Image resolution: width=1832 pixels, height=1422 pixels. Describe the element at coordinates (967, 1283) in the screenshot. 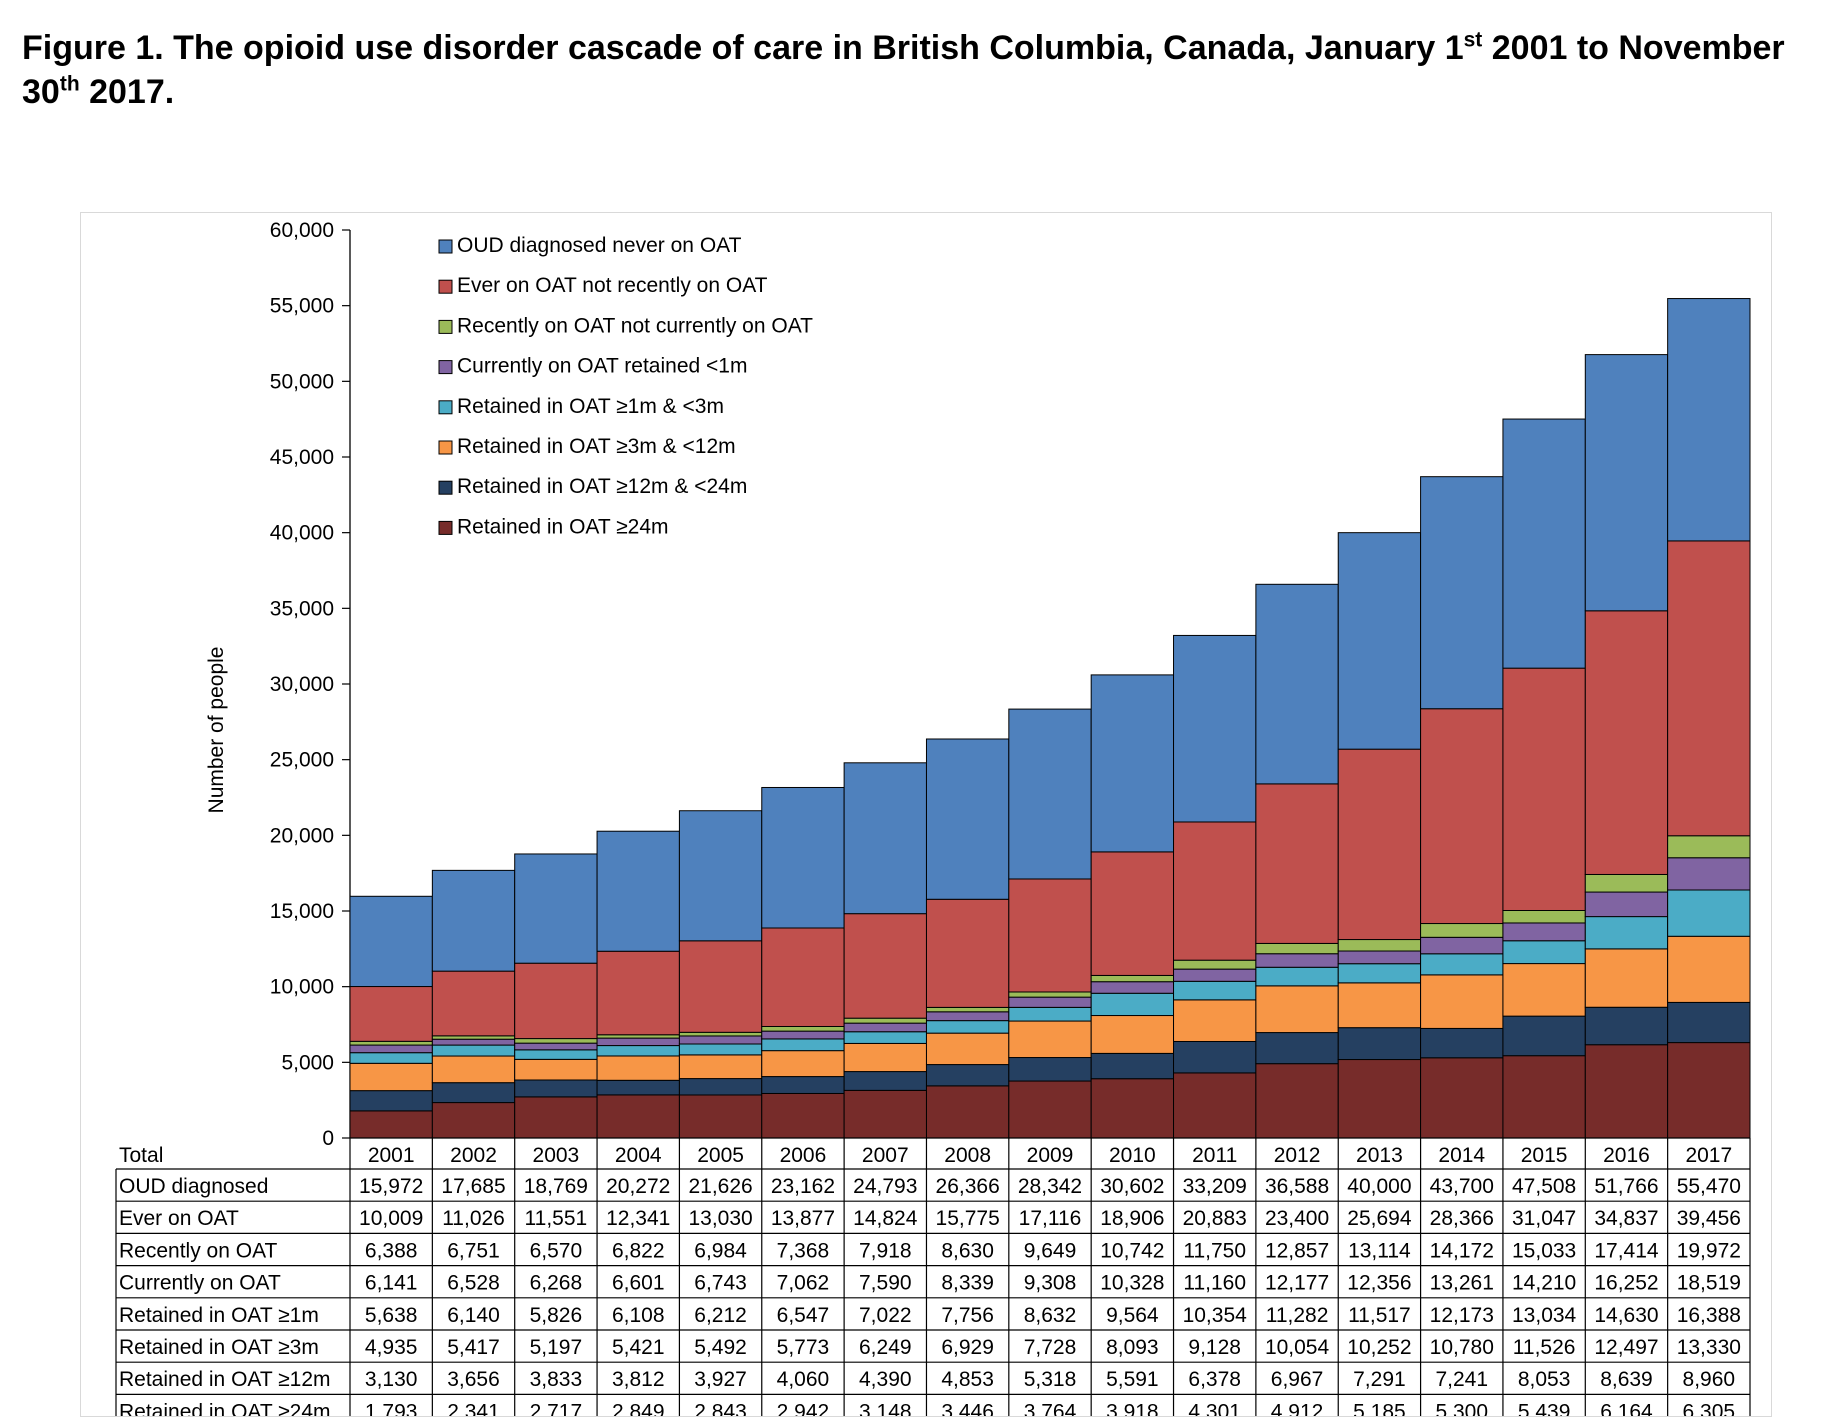

I see `table-cell: 8,339` at that location.